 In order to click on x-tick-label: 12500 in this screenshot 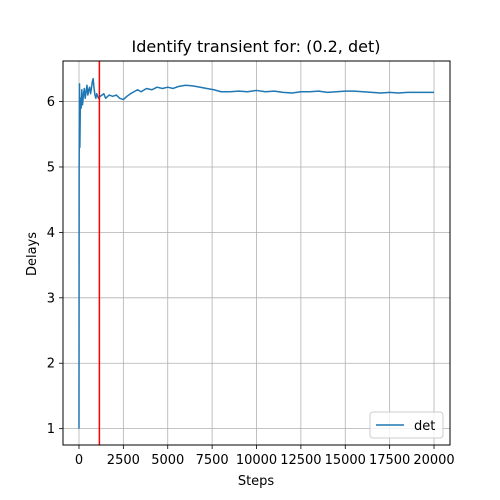, I will do `click(300, 460)`.